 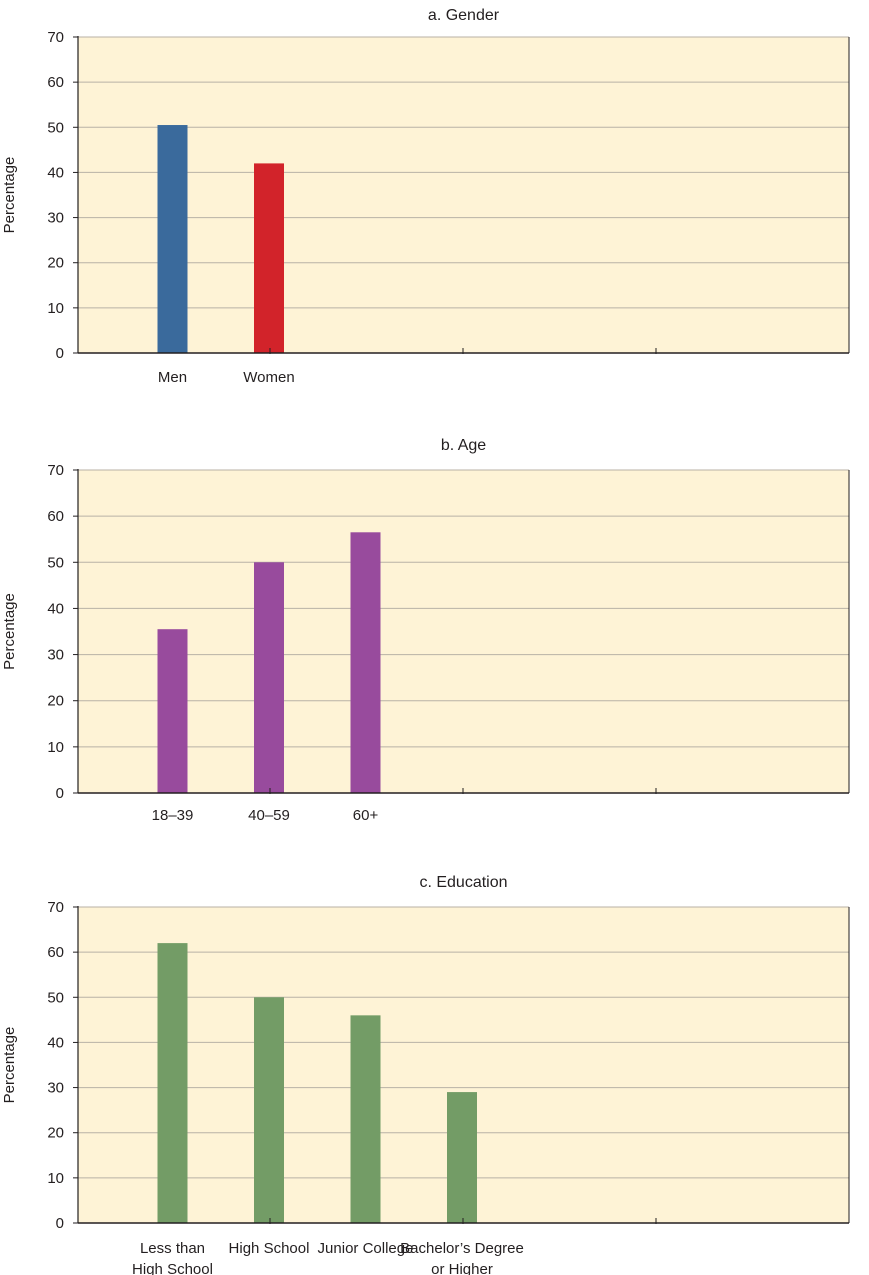 I want to click on x-category-label: Bachelor’s Degree, so click(x=462, y=1248).